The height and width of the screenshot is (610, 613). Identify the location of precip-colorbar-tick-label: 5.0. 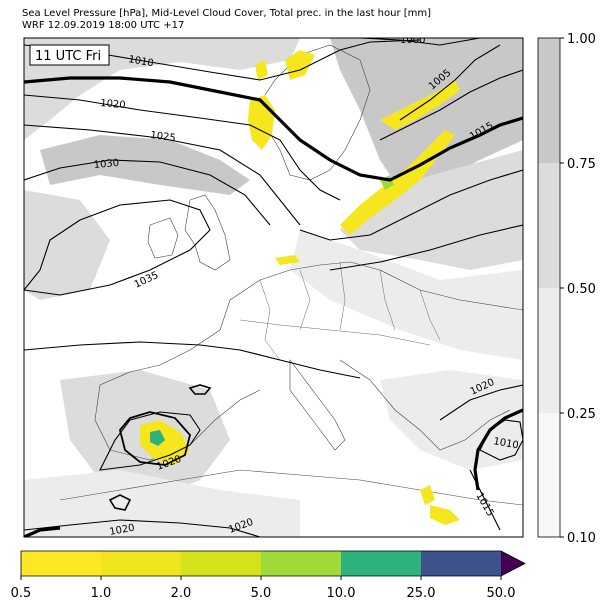
(261, 593).